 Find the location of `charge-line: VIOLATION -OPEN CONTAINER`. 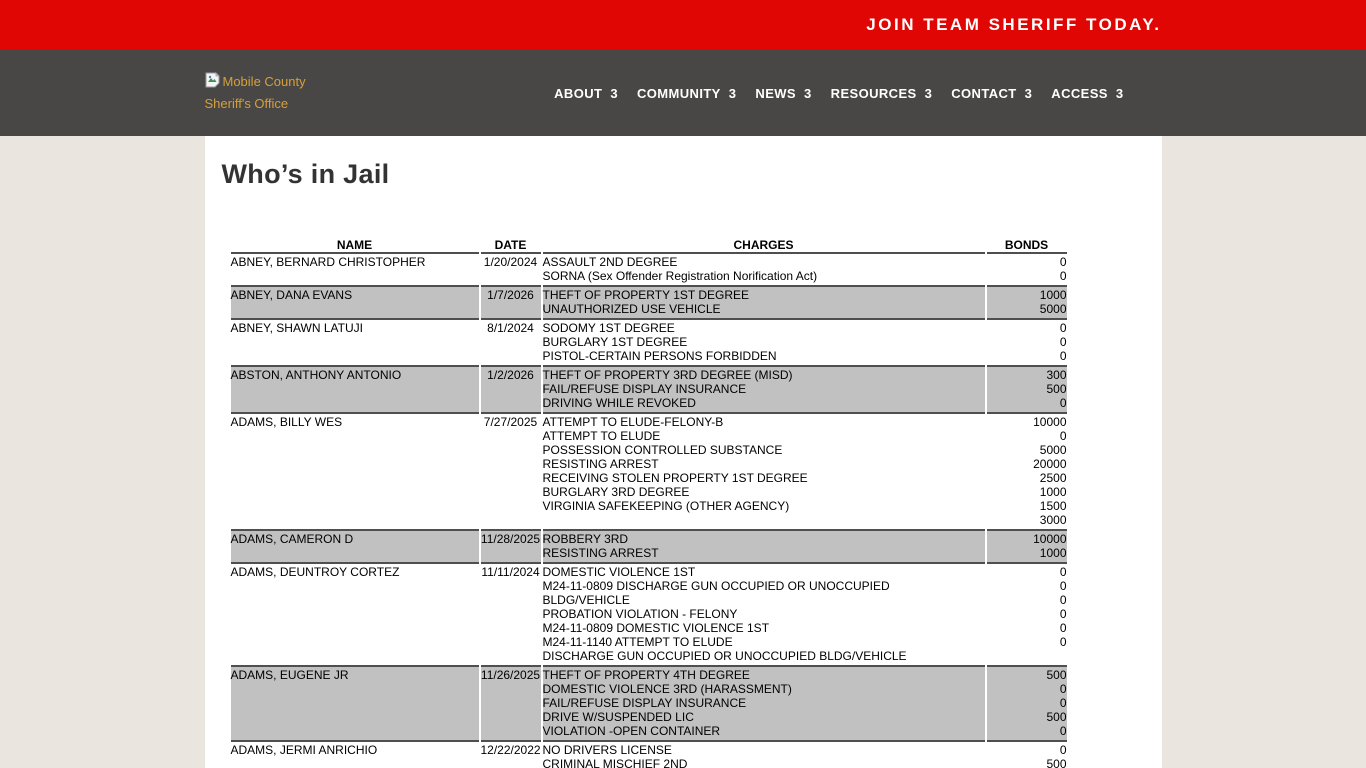

charge-line: VIOLATION -OPEN CONTAINER is located at coordinates (631, 731).